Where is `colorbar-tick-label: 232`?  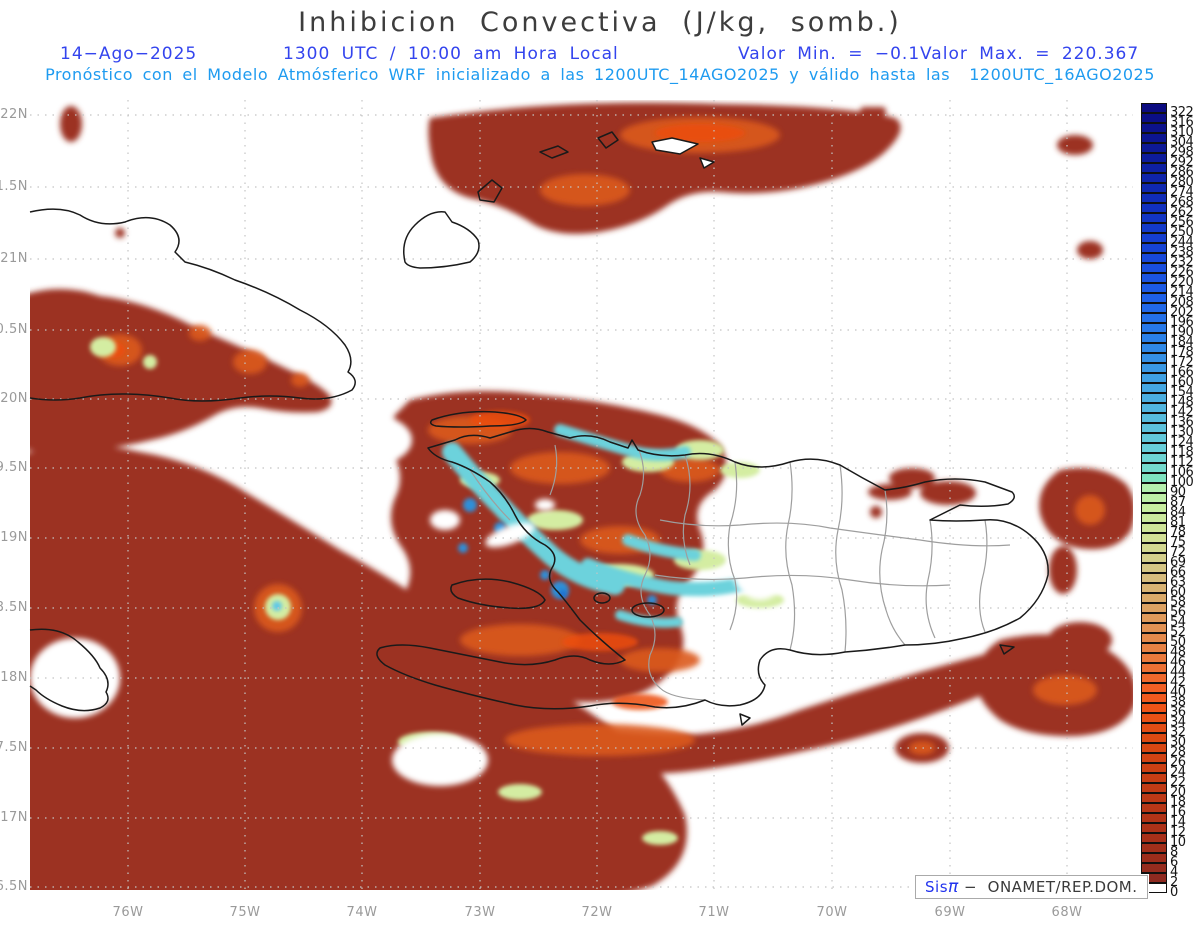
colorbar-tick-label: 232 is located at coordinates (1182, 262).